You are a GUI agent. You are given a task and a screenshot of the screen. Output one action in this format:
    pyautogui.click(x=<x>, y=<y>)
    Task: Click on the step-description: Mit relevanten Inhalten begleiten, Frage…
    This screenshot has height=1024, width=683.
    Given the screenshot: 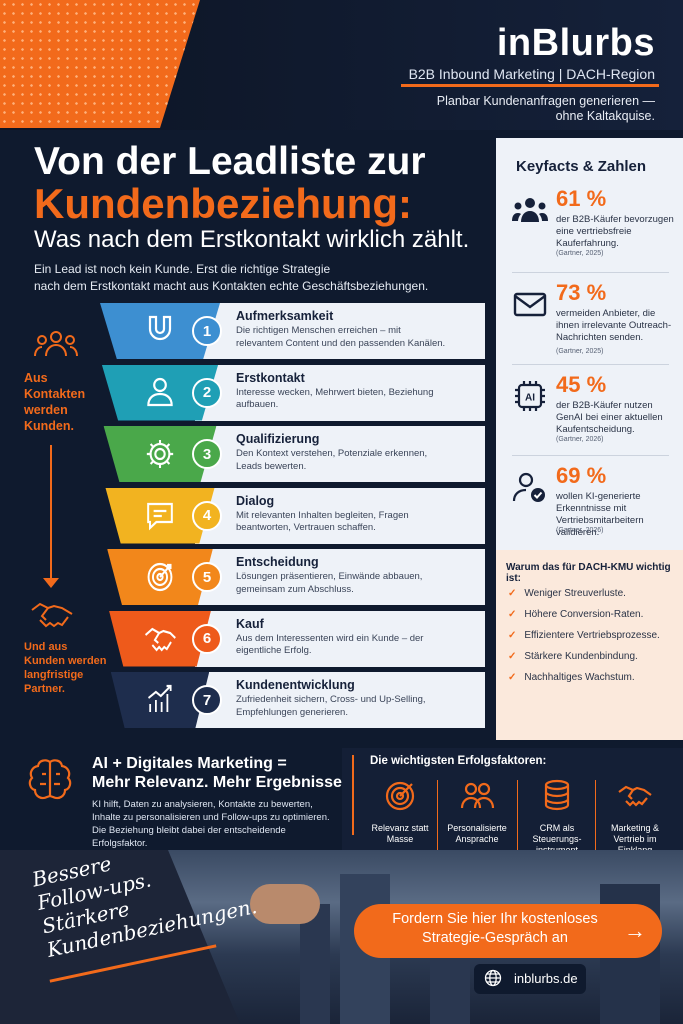 What is the action you would take?
    pyautogui.click(x=322, y=521)
    